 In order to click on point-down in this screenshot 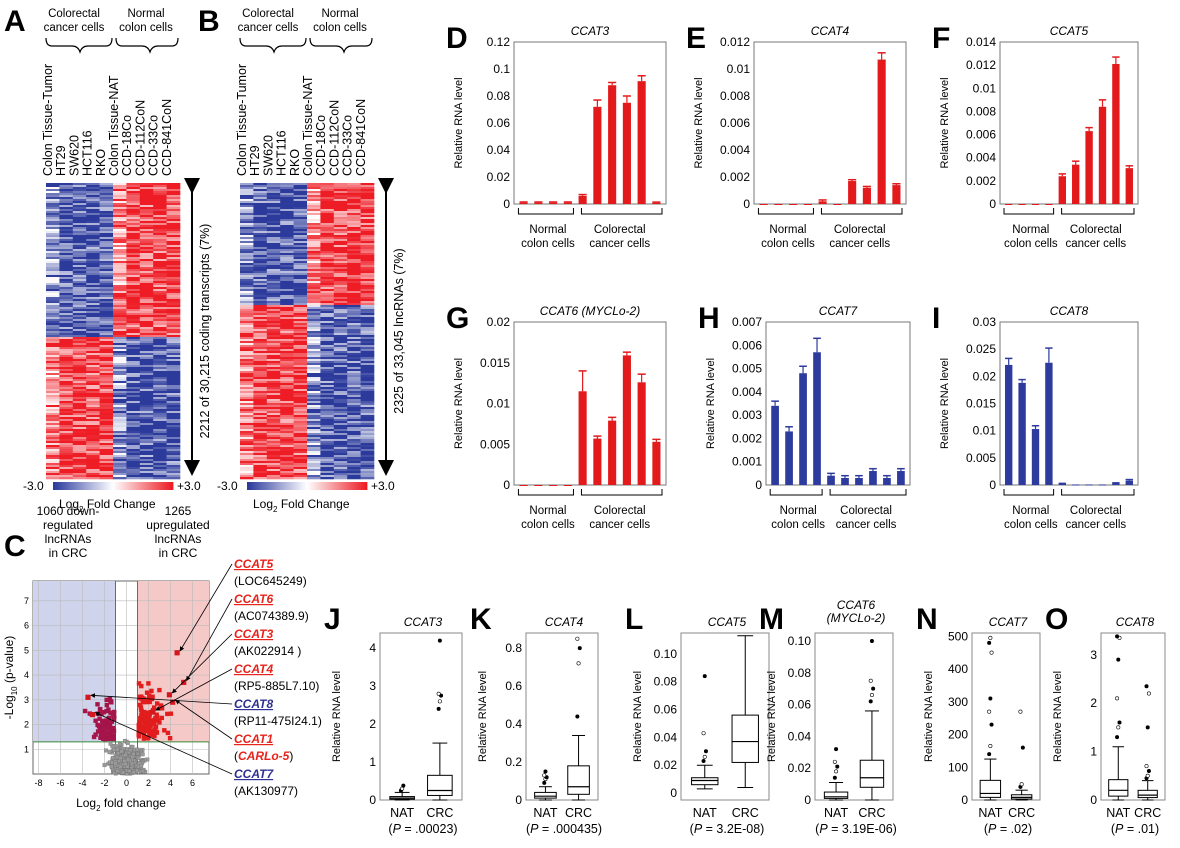, I will do `click(114, 712)`.